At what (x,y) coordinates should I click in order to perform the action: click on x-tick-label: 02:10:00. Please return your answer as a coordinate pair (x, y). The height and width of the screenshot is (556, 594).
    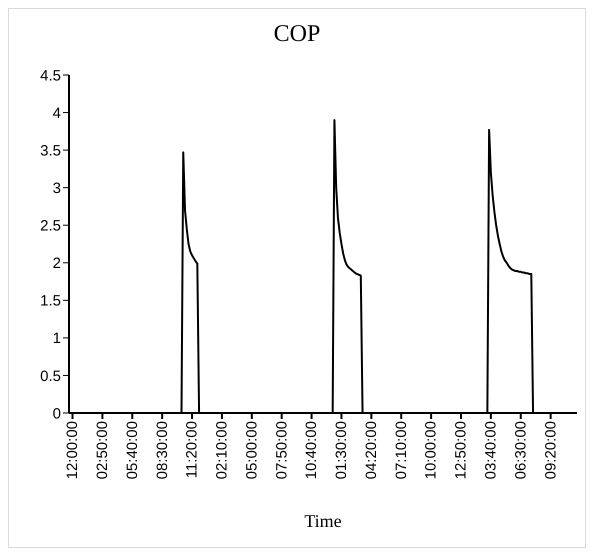
    Looking at the image, I should click on (222, 450).